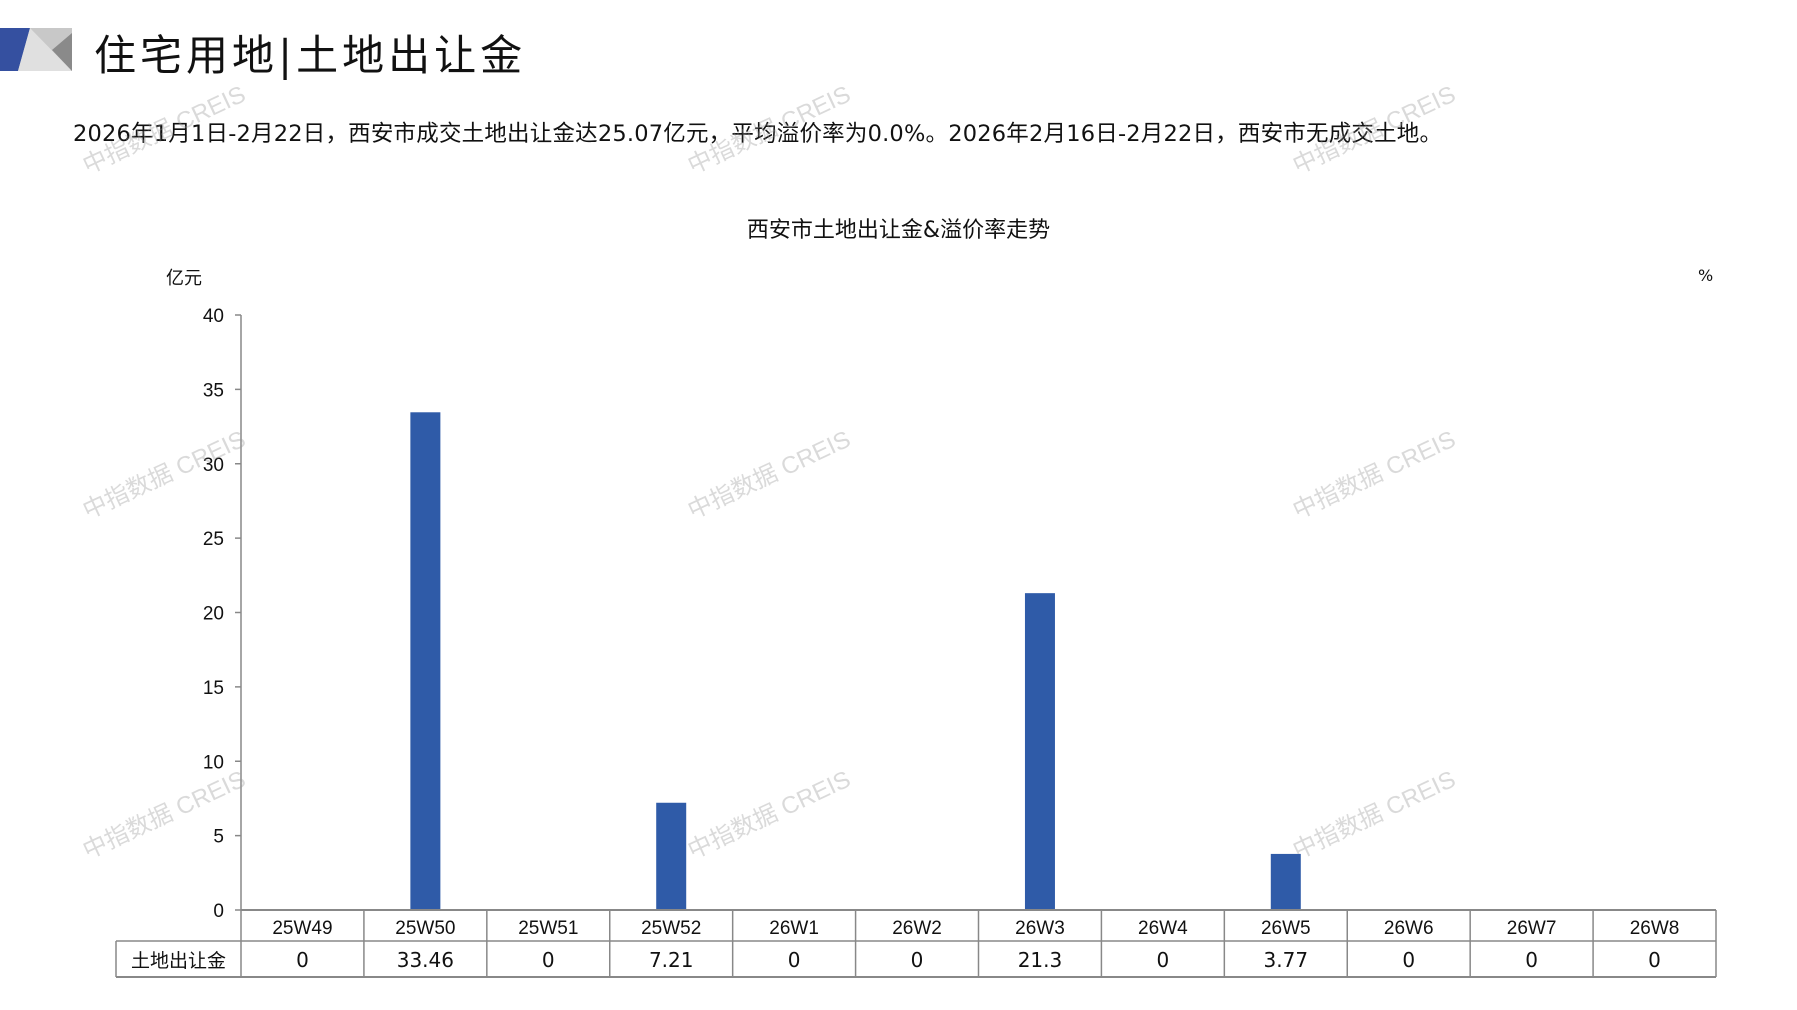 The image size is (1797, 1010). Describe the element at coordinates (671, 856) in the screenshot. I see `bar-25W52` at that location.